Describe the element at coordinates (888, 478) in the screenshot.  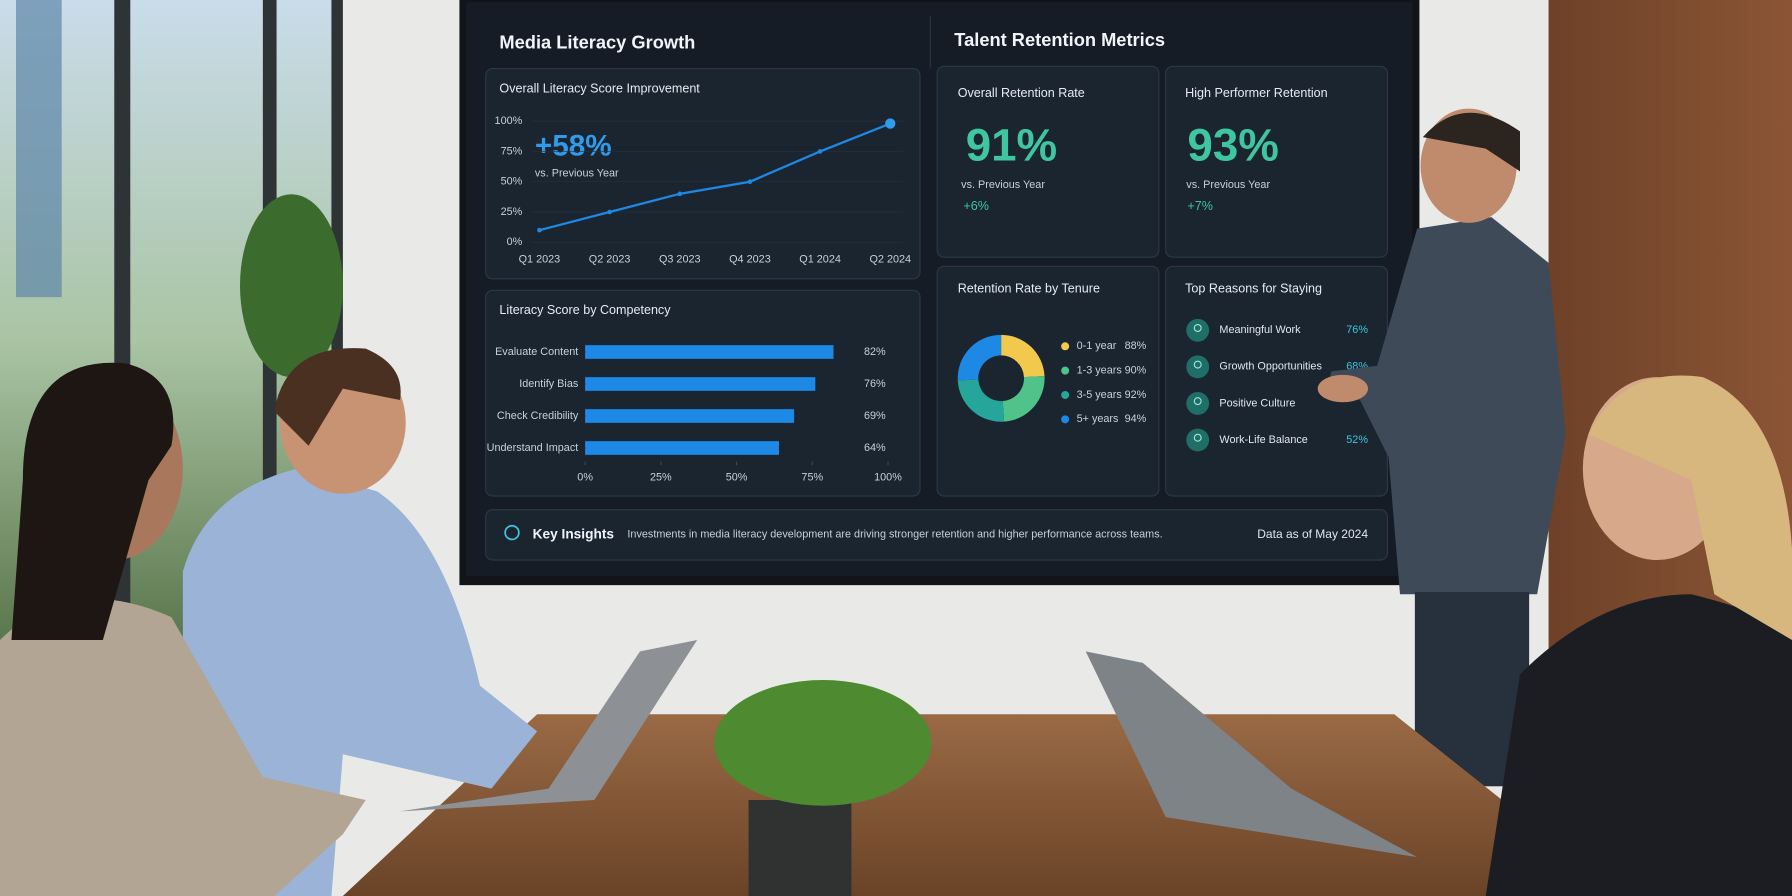
I see `x-tick-label: 100%` at that location.